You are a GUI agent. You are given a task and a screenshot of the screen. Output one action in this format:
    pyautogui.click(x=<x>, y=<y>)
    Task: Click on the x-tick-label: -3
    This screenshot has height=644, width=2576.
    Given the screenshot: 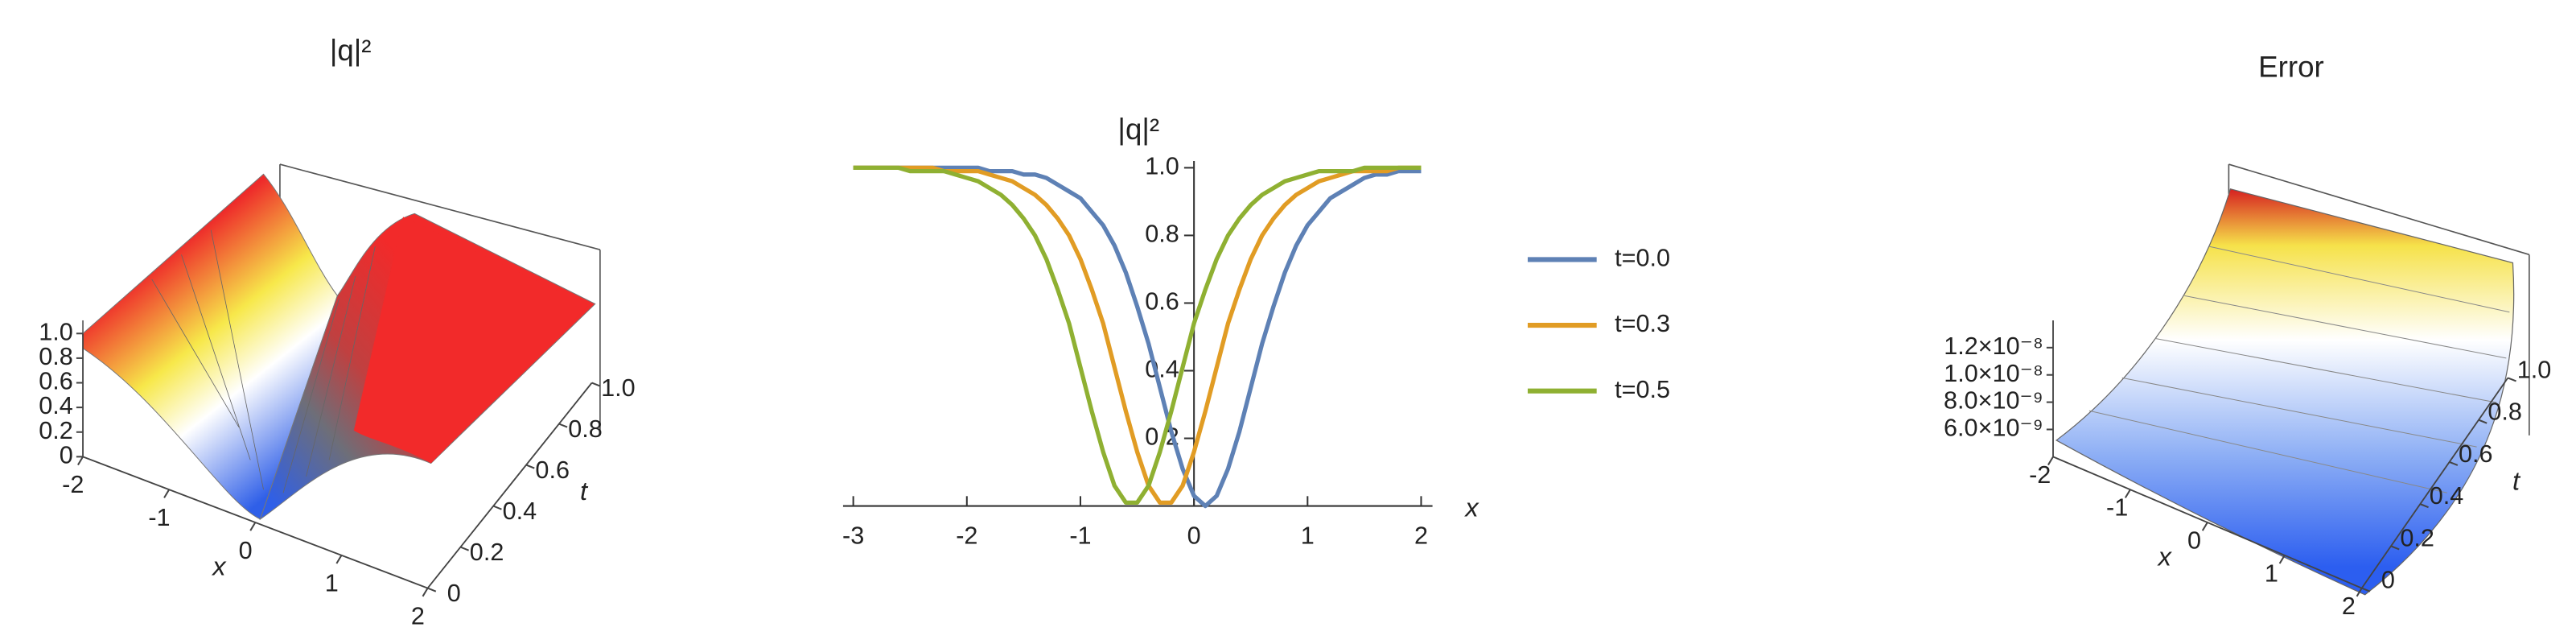 What is the action you would take?
    pyautogui.click(x=853, y=535)
    